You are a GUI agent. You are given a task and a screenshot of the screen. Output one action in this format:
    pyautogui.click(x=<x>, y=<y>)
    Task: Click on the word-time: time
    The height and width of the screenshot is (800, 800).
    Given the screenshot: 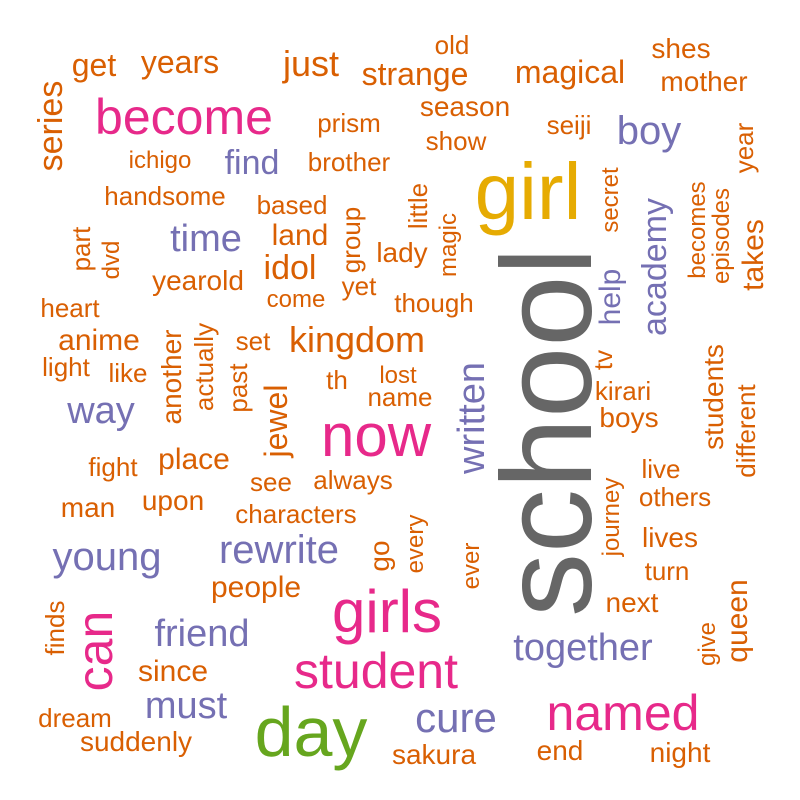 What is the action you would take?
    pyautogui.click(x=206, y=239)
    